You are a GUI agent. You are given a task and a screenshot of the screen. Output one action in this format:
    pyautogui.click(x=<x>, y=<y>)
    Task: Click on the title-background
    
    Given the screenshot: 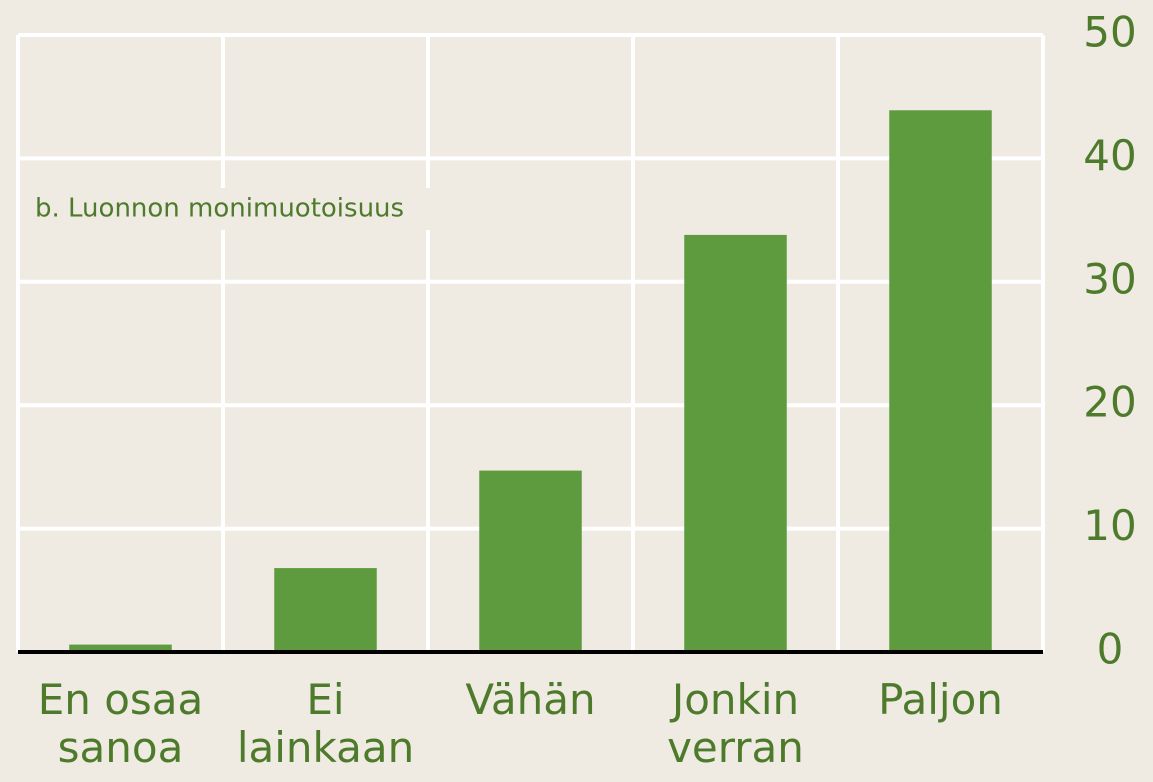 What is the action you would take?
    pyautogui.click(x=248, y=209)
    